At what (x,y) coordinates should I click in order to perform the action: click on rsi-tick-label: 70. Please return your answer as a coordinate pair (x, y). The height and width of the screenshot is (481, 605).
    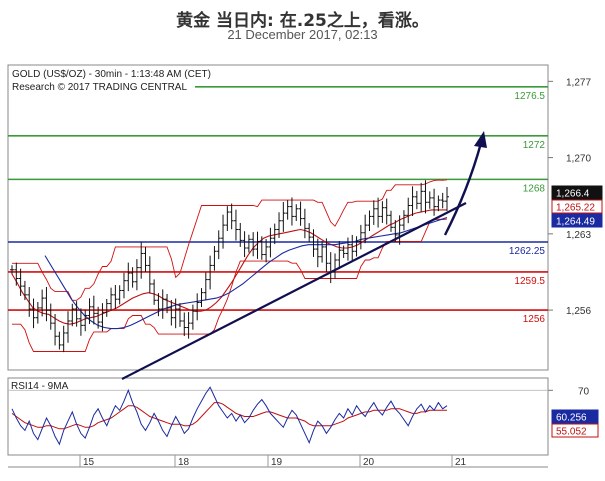
    Looking at the image, I should click on (584, 391).